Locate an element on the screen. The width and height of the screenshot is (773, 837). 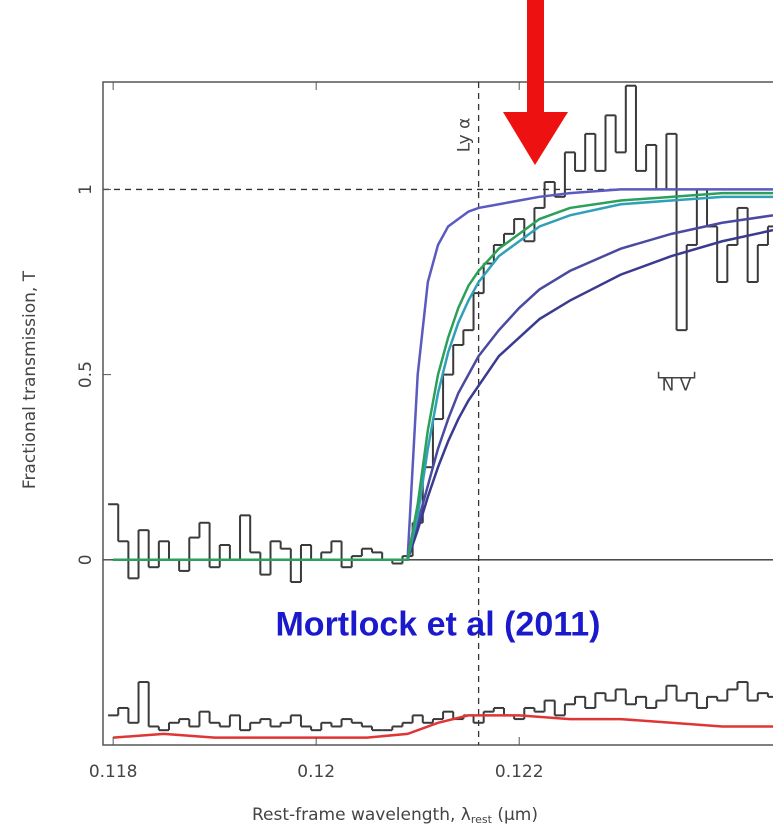
series-line is located at coordinates (443, 726).